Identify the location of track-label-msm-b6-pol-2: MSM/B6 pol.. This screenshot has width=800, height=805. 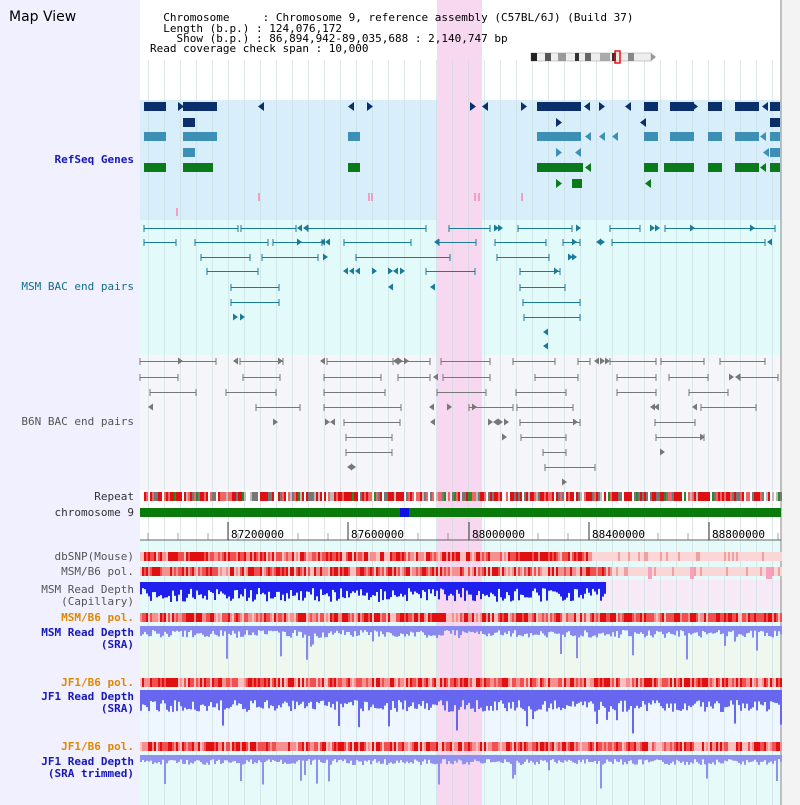
(97, 617).